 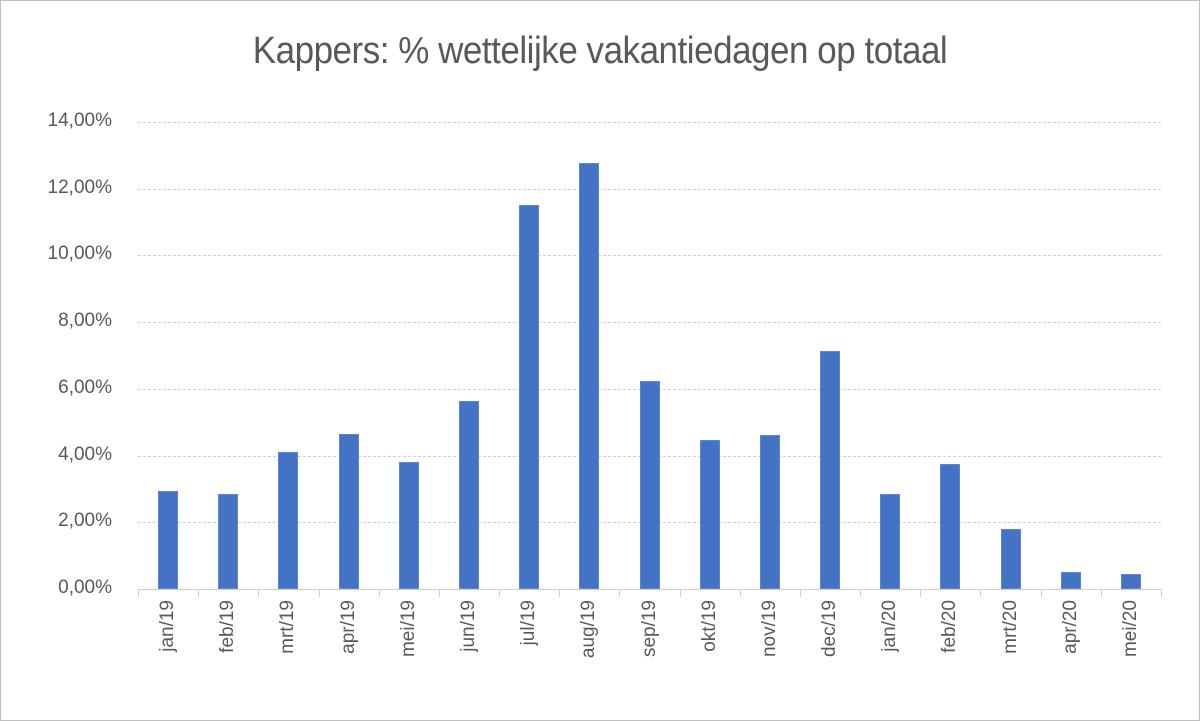 I want to click on x-tick-label: mrt/19, so click(x=288, y=627).